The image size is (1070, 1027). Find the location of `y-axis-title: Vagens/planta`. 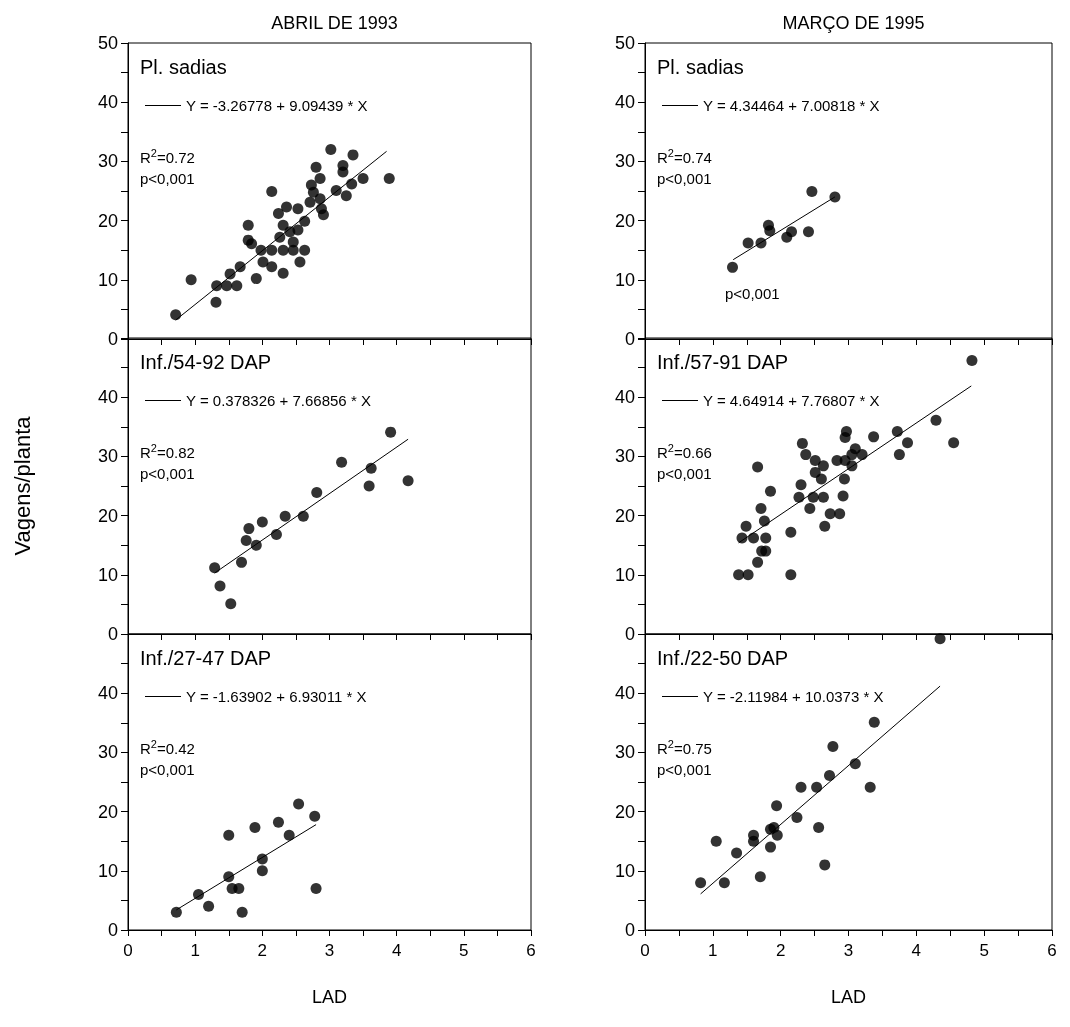

y-axis-title: Vagens/planta is located at coordinates (22, 485).